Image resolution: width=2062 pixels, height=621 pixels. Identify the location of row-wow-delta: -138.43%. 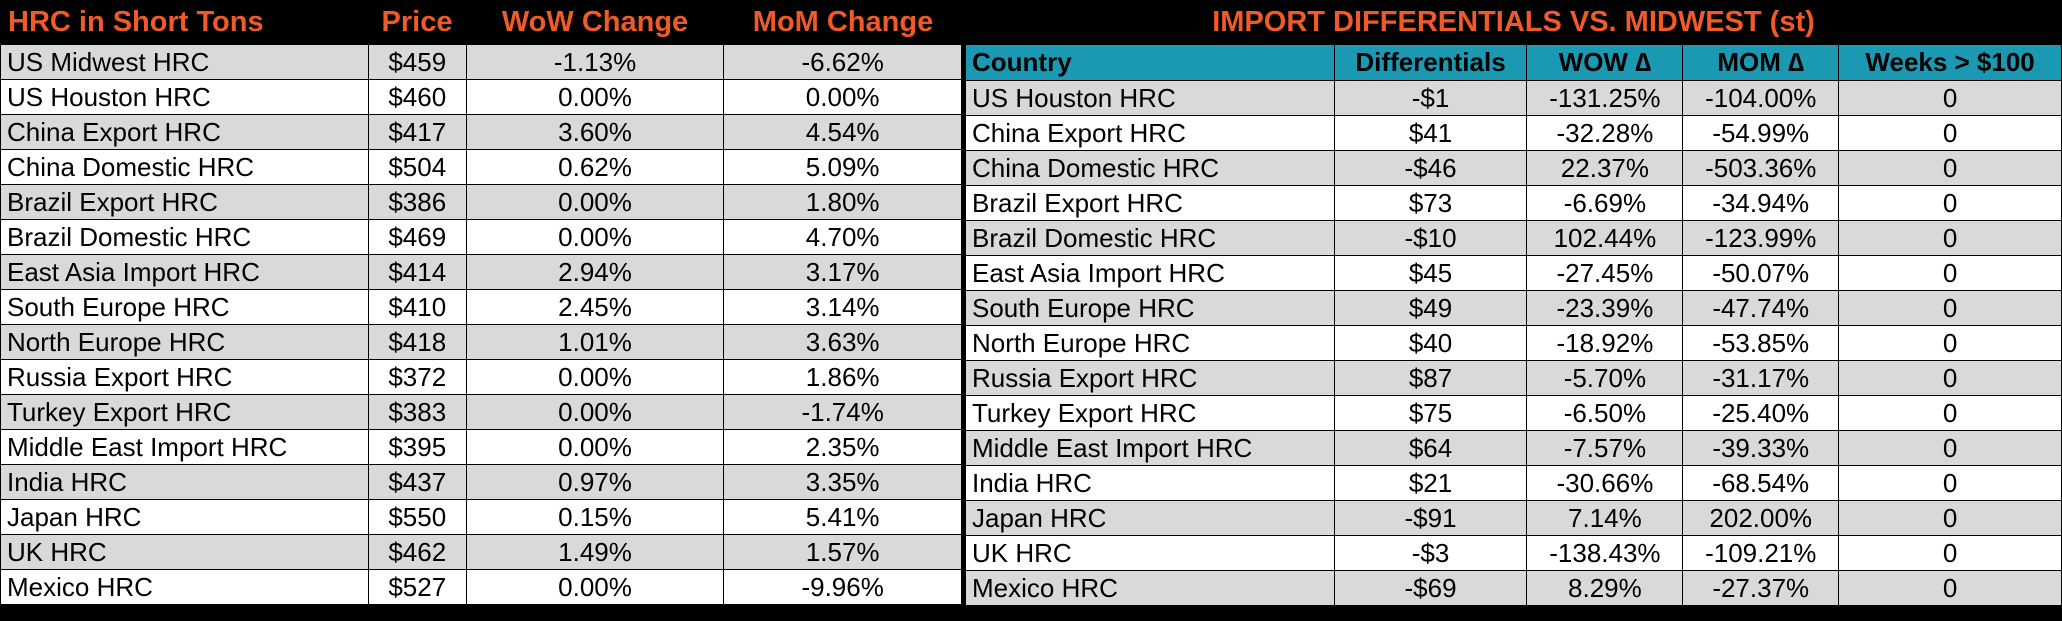
(1605, 553).